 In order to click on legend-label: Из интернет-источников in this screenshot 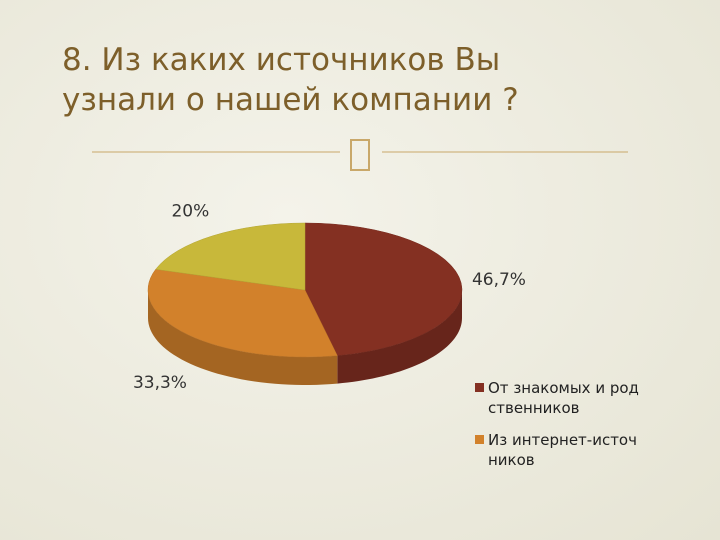, I will do `click(562, 450)`.